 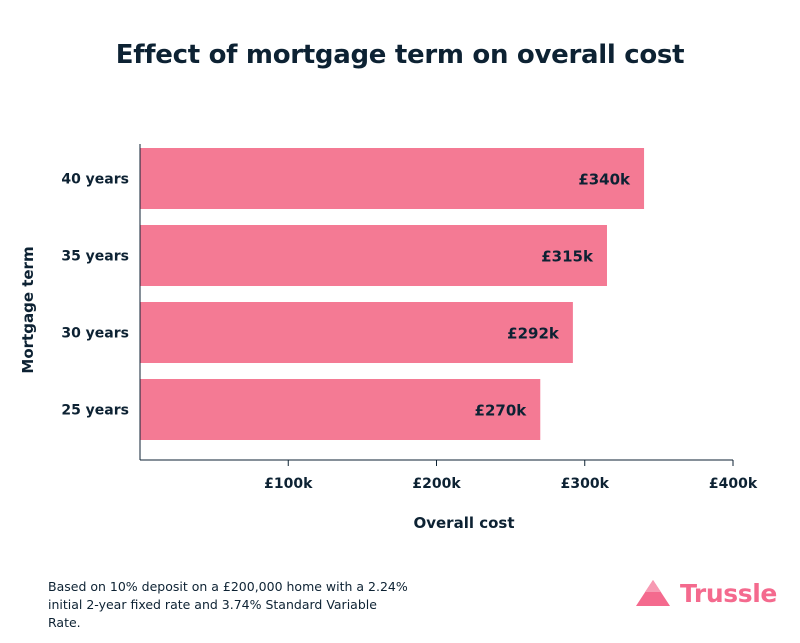 What do you see at coordinates (373, 255) in the screenshot?
I see `bar-35-years` at bounding box center [373, 255].